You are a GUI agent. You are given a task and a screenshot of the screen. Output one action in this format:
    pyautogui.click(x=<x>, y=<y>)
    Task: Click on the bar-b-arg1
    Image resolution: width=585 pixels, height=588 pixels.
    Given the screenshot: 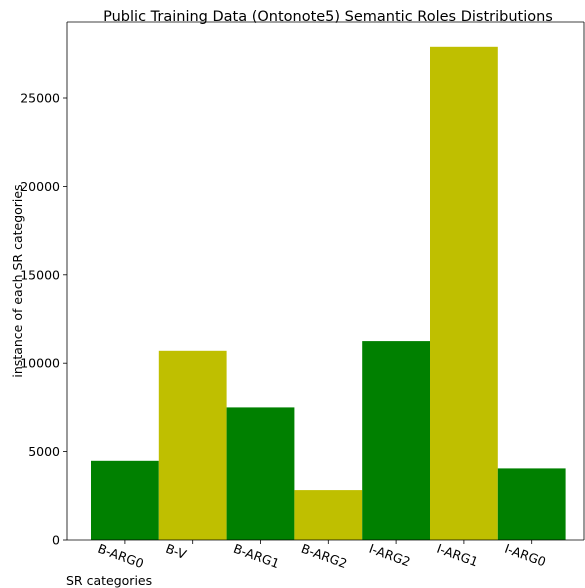 What is the action you would take?
    pyautogui.click(x=260, y=473)
    